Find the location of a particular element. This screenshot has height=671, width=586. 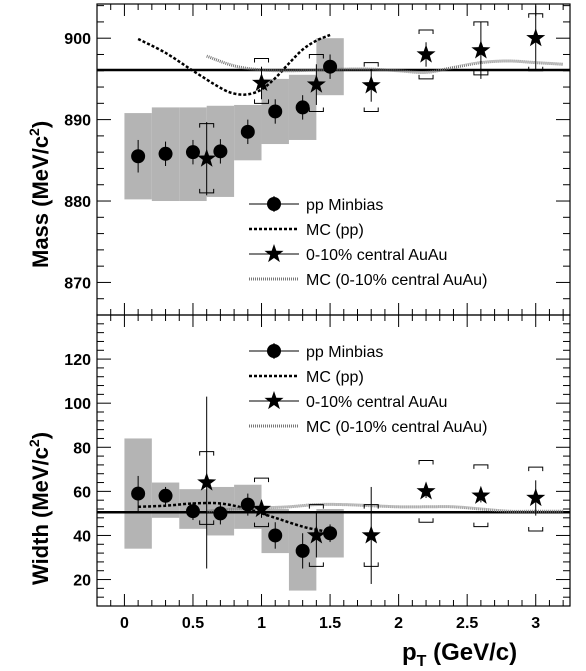

y-axis-label-mass-sup: 2 is located at coordinates (34, 132).